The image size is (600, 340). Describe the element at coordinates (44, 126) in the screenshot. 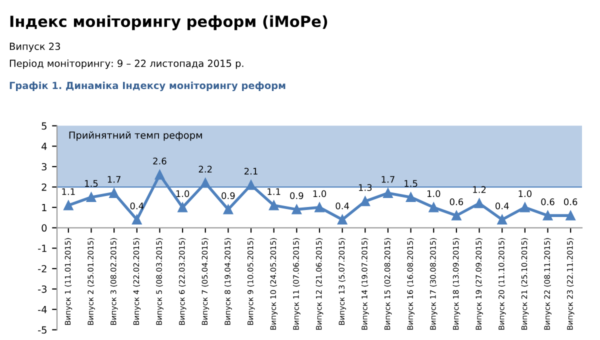

I see `y-tick-label: 5` at that location.